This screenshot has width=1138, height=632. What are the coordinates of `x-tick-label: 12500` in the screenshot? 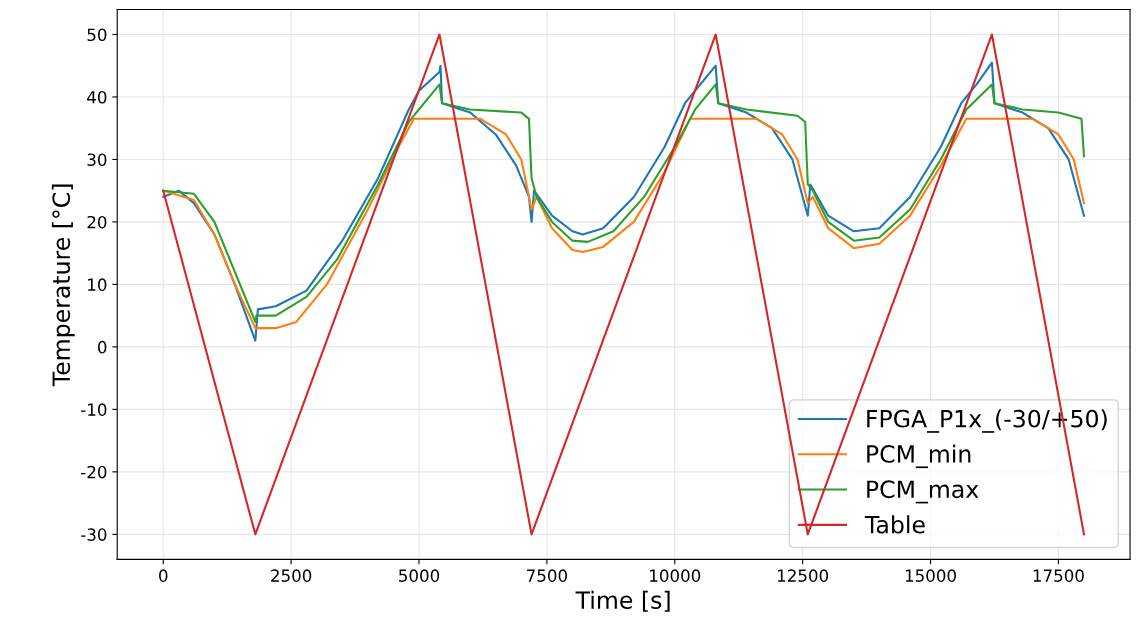 It's located at (803, 575).